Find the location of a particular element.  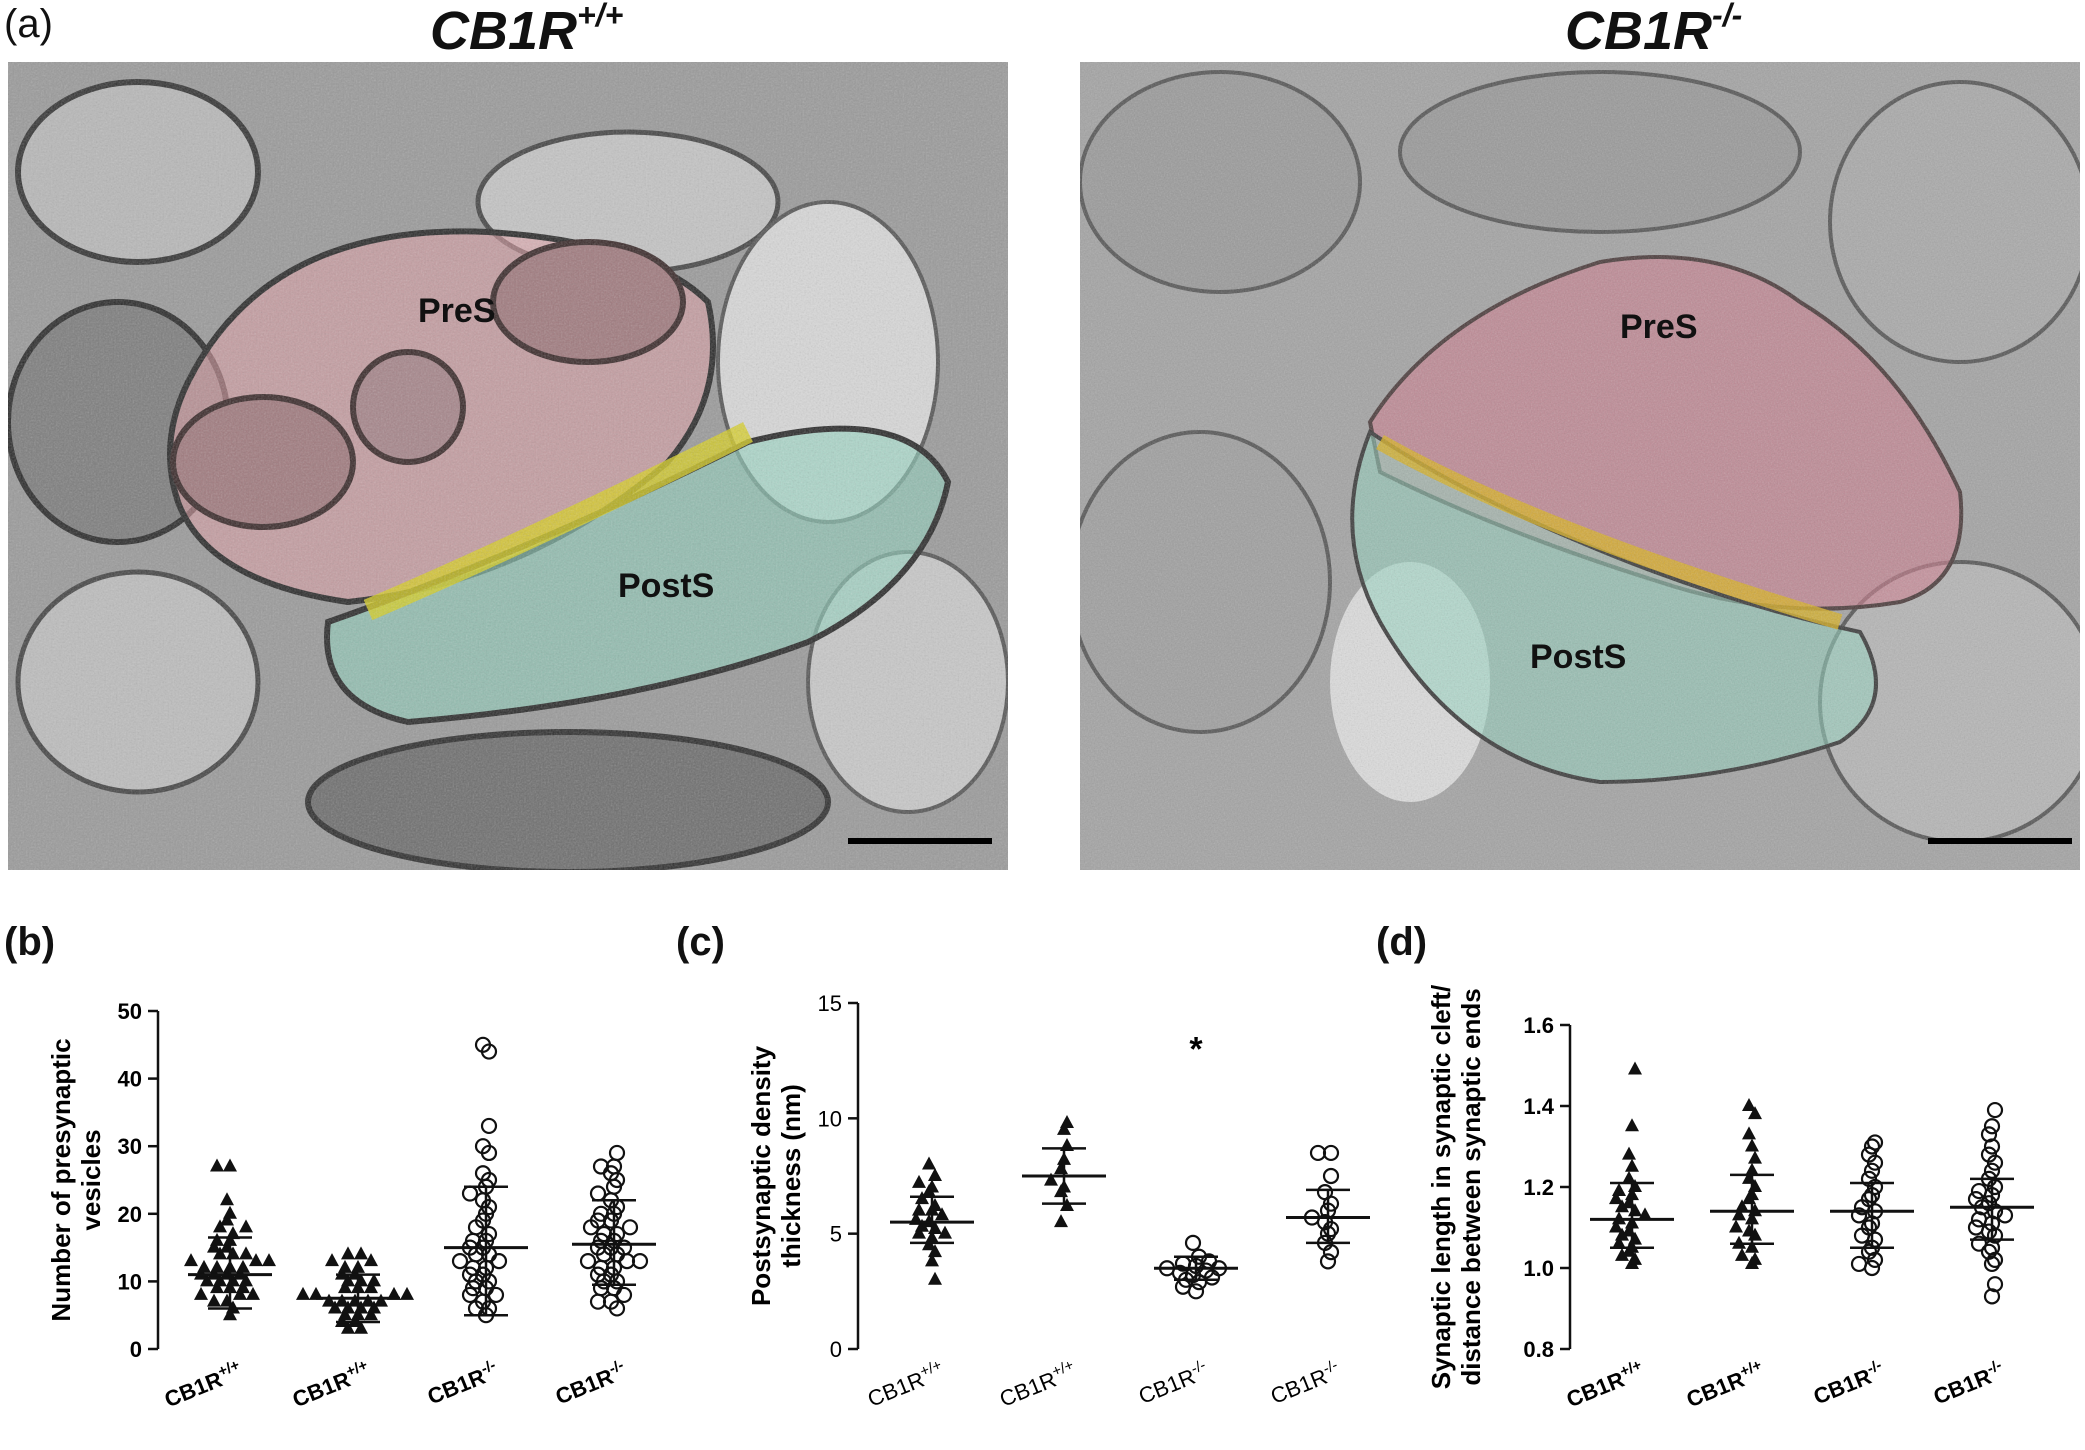

y-axis-label-line2: distance between synaptic ends is located at coordinates (1471, 1186).